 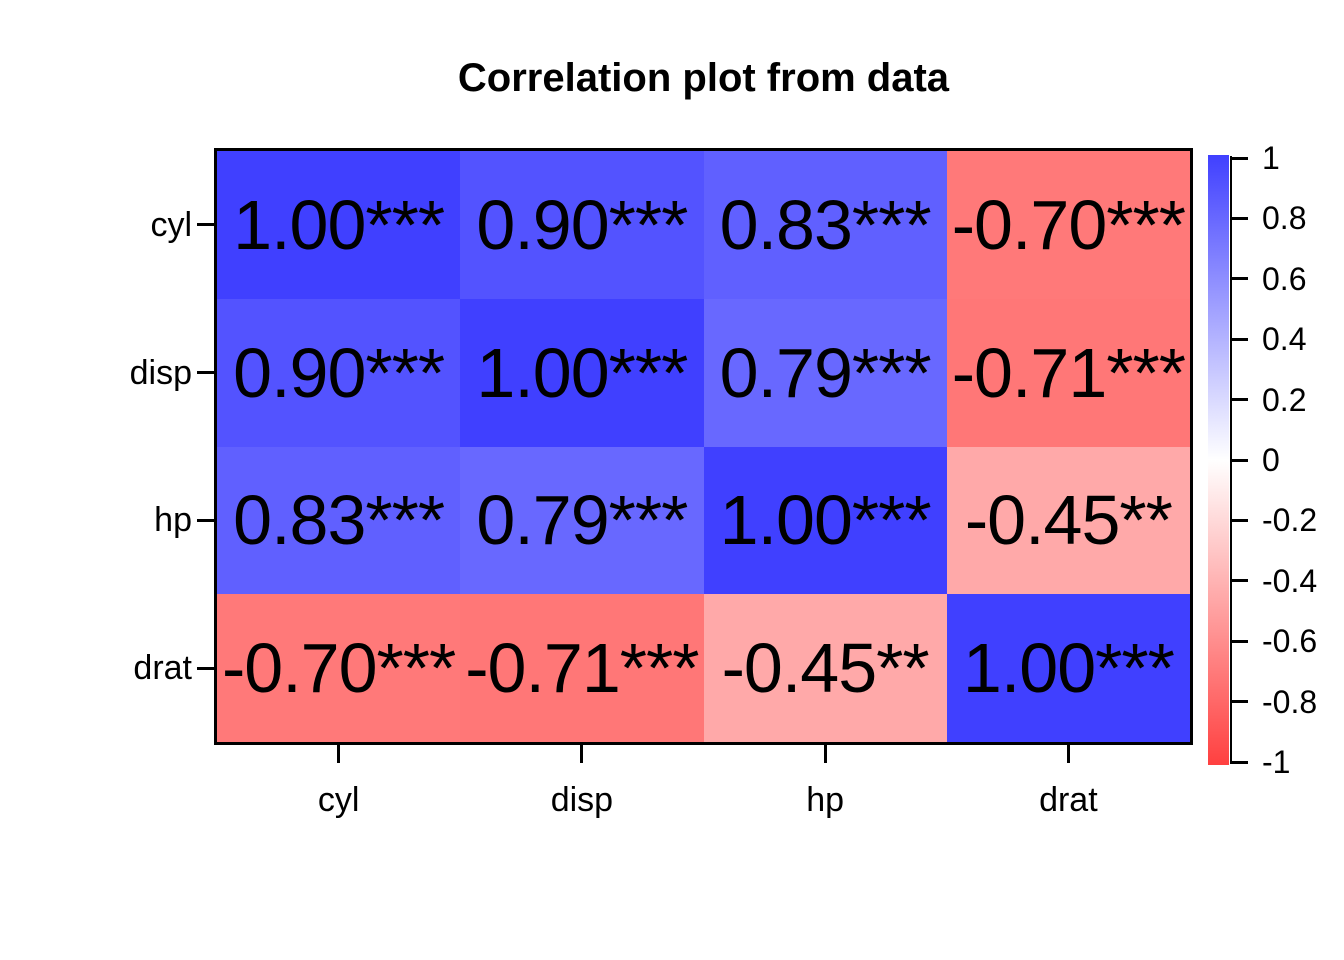 I want to click on heatmap-cell-disp-disp: 1.00***, so click(x=582, y=372).